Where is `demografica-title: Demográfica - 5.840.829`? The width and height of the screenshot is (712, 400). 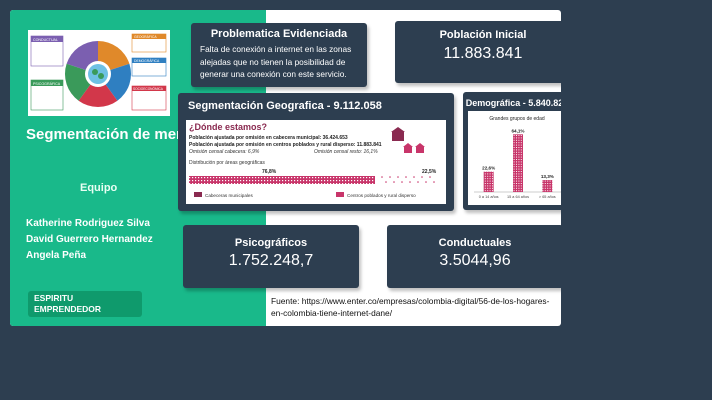
demografica-title: Demográfica - 5.840.829 is located at coordinates (513, 103).